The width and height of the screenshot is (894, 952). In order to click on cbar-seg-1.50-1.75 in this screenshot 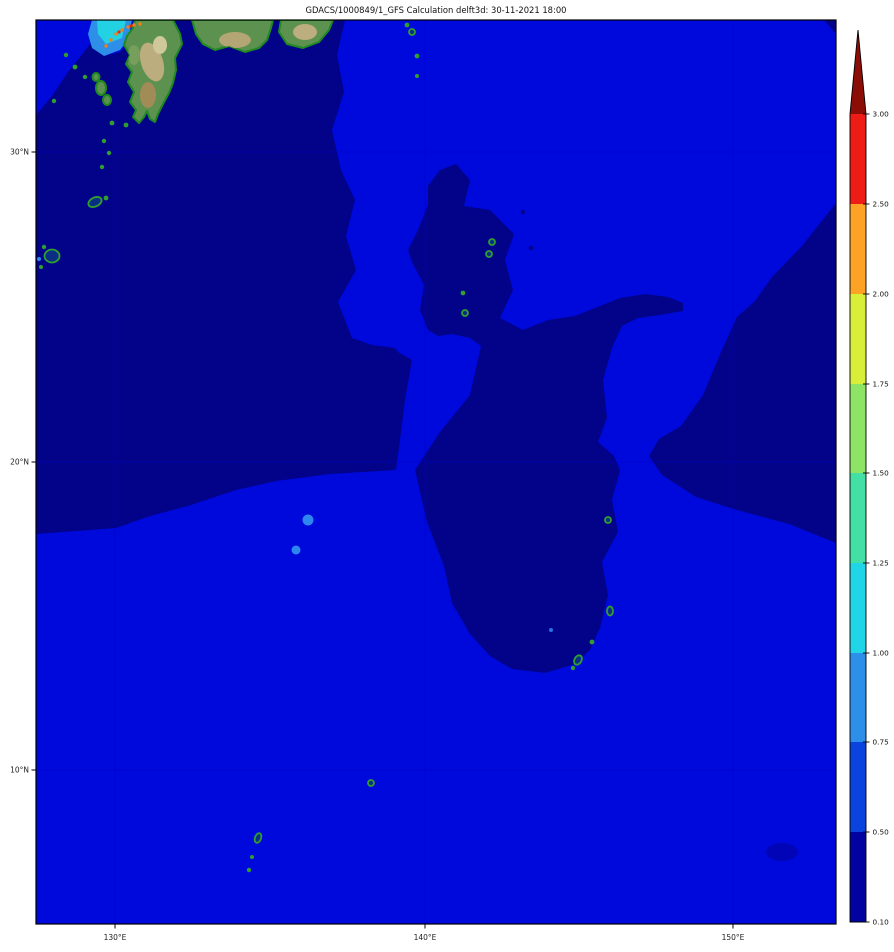, I will do `click(858, 428)`.